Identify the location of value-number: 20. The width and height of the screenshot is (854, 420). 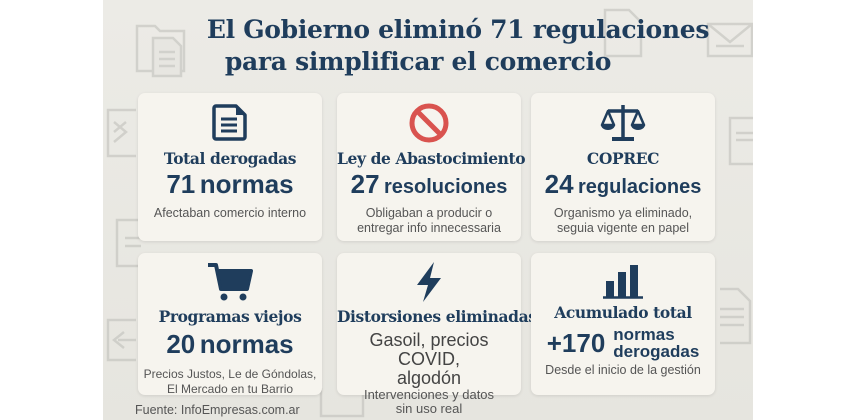
(181, 344).